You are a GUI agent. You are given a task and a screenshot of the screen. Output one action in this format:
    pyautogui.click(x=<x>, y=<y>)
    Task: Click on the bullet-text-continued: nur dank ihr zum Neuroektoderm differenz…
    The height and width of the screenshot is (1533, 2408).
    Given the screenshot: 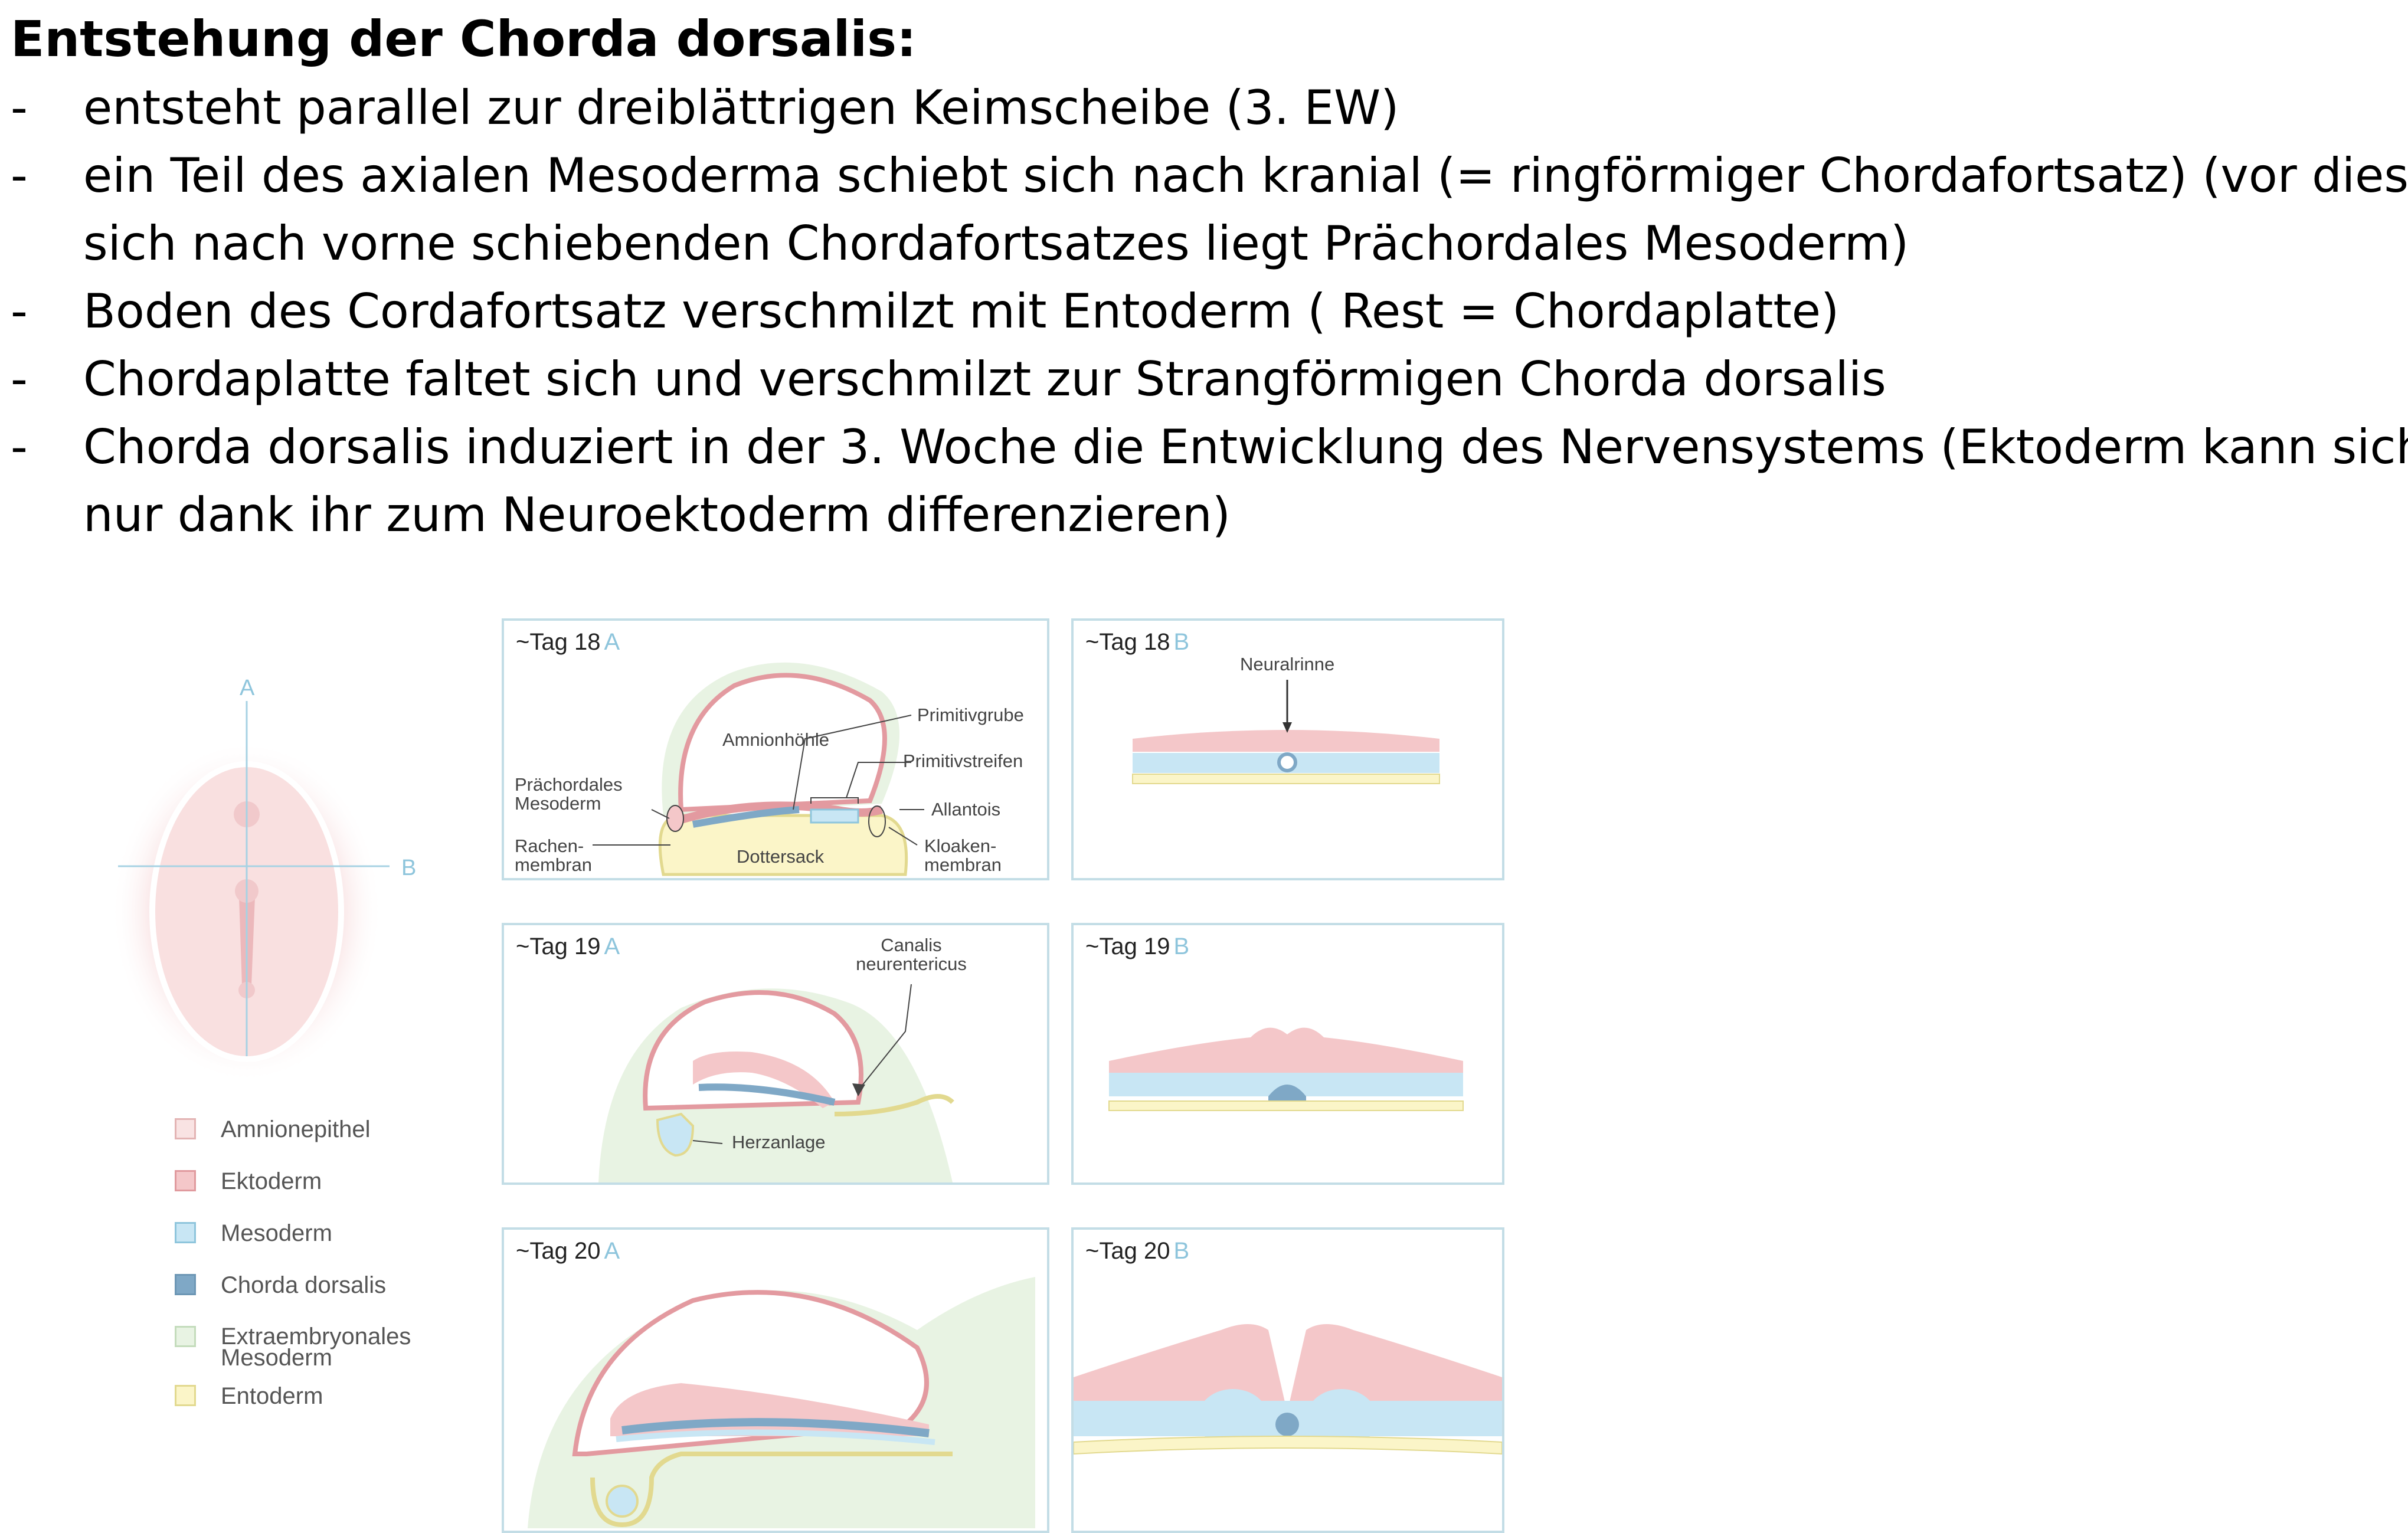 What is the action you would take?
    pyautogui.click(x=657, y=514)
    